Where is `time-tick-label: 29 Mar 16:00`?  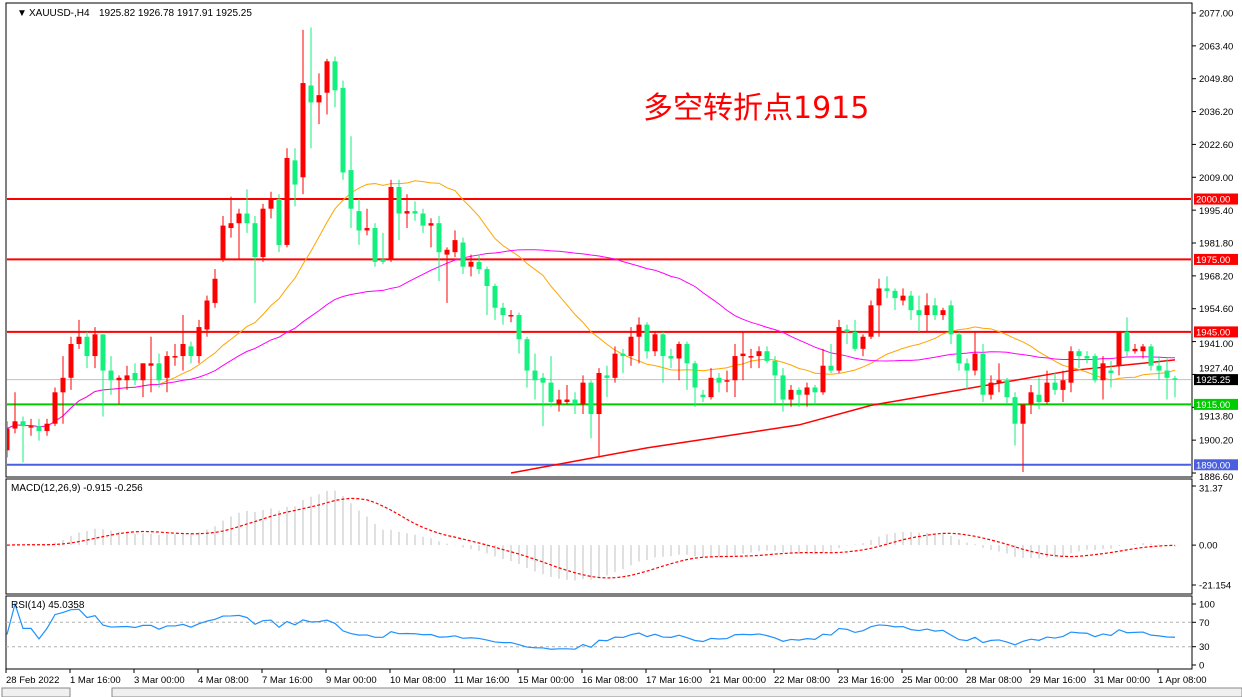
time-tick-label: 29 Mar 16:00 is located at coordinates (1058, 680).